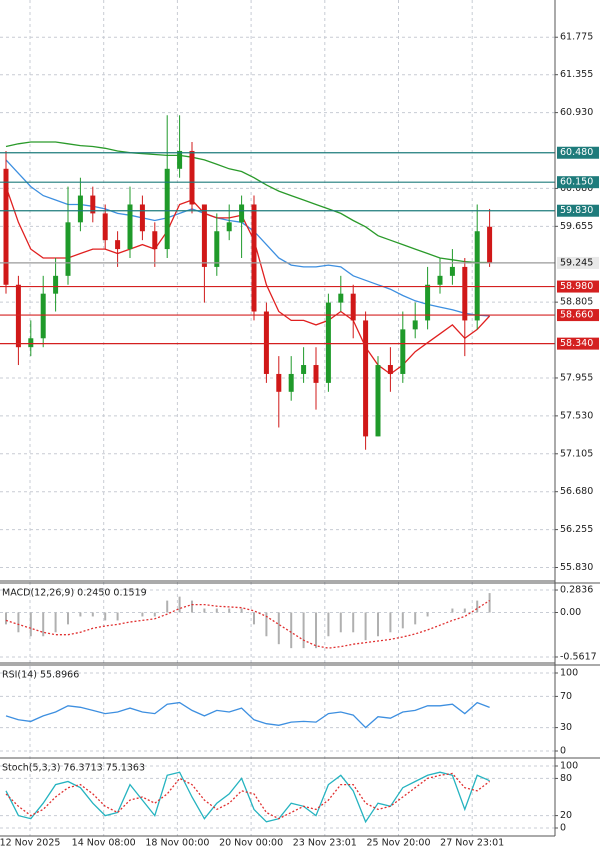 The image size is (600, 851). Describe the element at coordinates (566, 815) in the screenshot. I see `y-tick-label: 20` at that location.